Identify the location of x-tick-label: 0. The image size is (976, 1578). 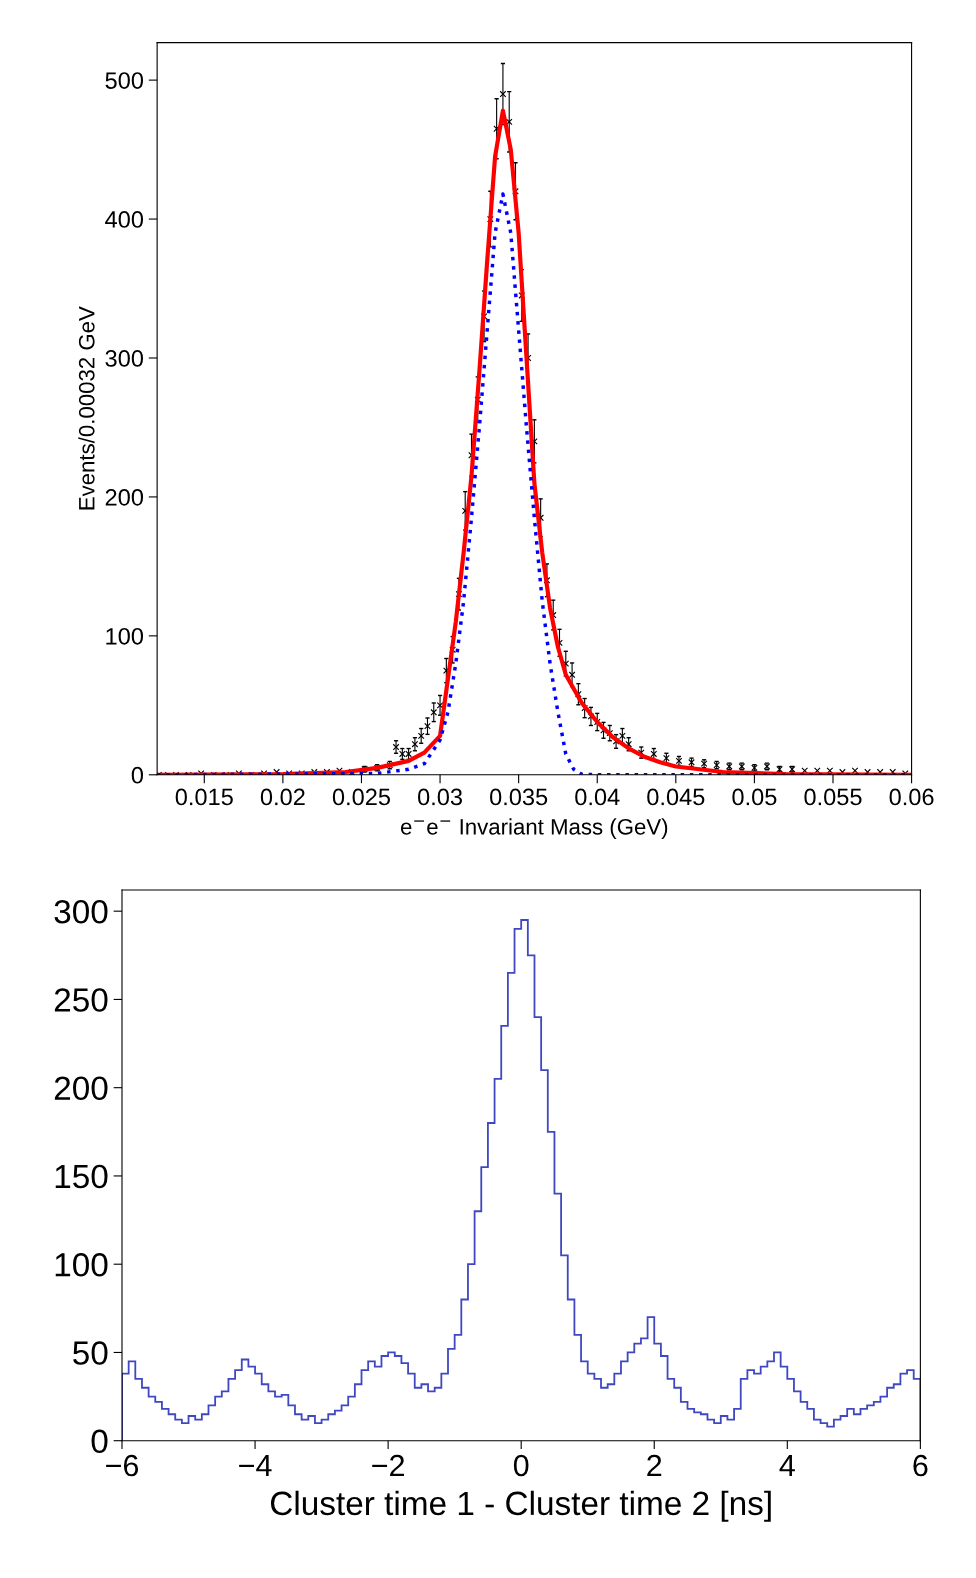
(521, 1465).